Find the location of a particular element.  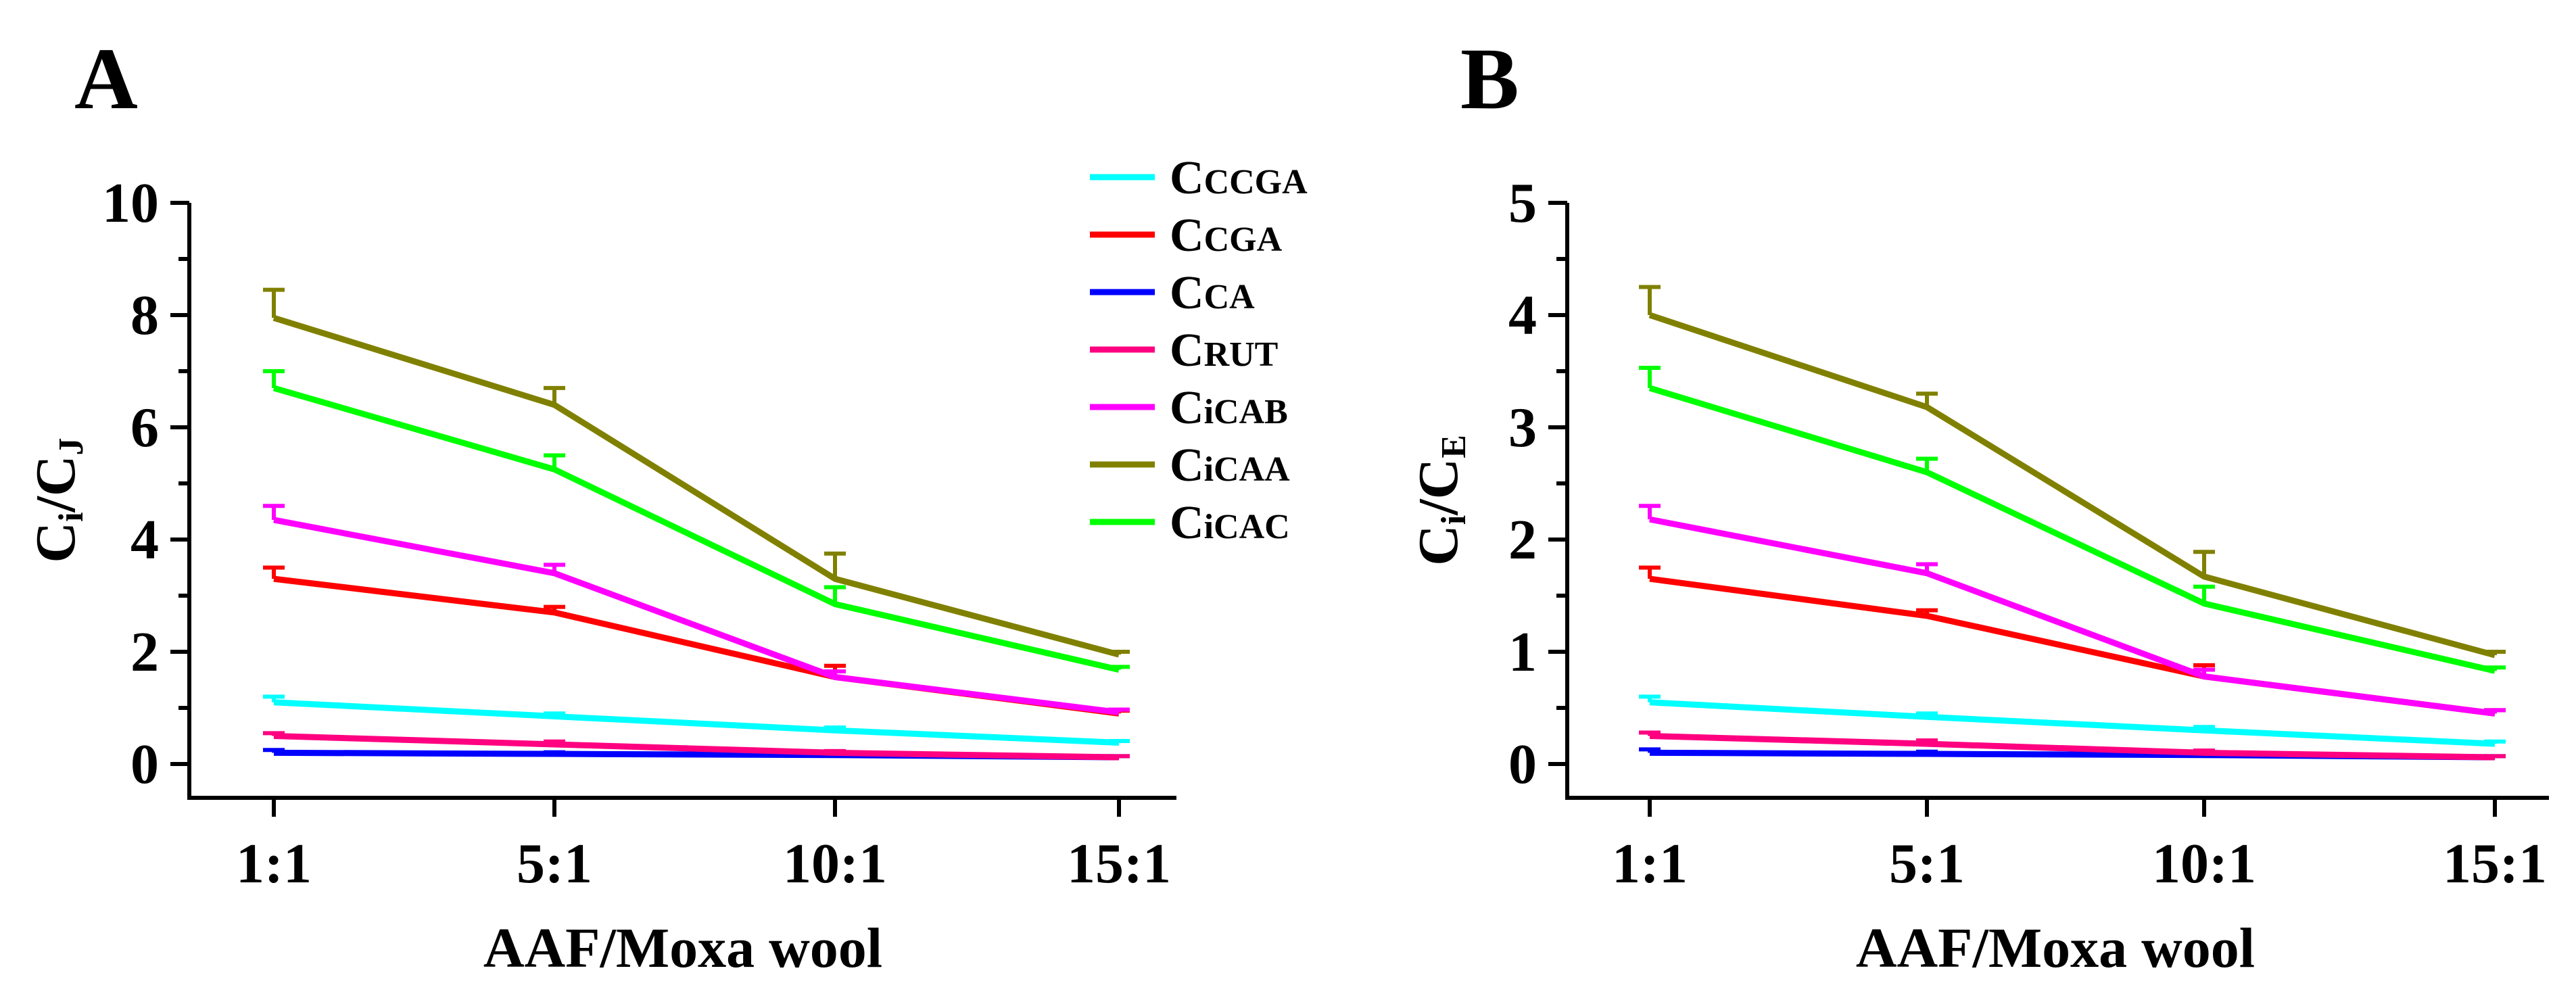

legend-label: CCA is located at coordinates (1212, 293).